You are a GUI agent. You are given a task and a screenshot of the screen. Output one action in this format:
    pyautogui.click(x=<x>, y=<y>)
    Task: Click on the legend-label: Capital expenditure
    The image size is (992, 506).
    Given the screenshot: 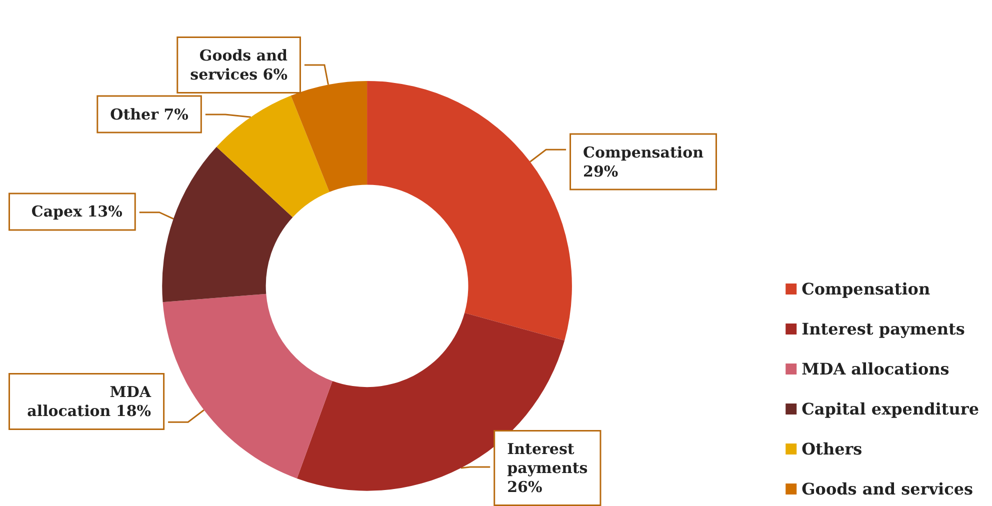 What is the action you would take?
    pyautogui.click(x=890, y=409)
    